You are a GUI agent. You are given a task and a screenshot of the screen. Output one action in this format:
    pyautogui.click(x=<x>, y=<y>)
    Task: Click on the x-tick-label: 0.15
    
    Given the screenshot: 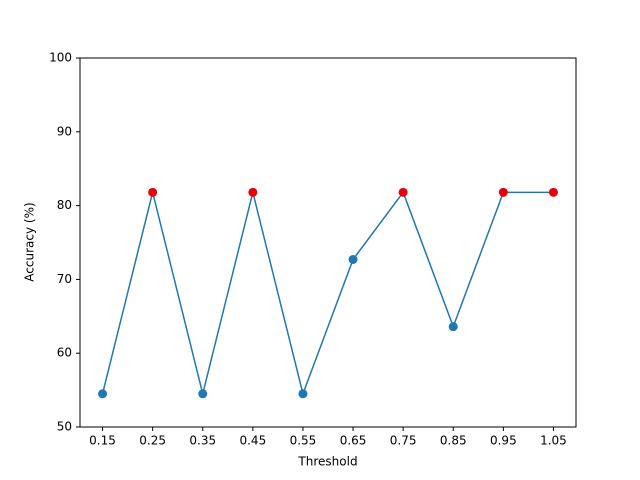 What is the action you would take?
    pyautogui.click(x=102, y=441)
    